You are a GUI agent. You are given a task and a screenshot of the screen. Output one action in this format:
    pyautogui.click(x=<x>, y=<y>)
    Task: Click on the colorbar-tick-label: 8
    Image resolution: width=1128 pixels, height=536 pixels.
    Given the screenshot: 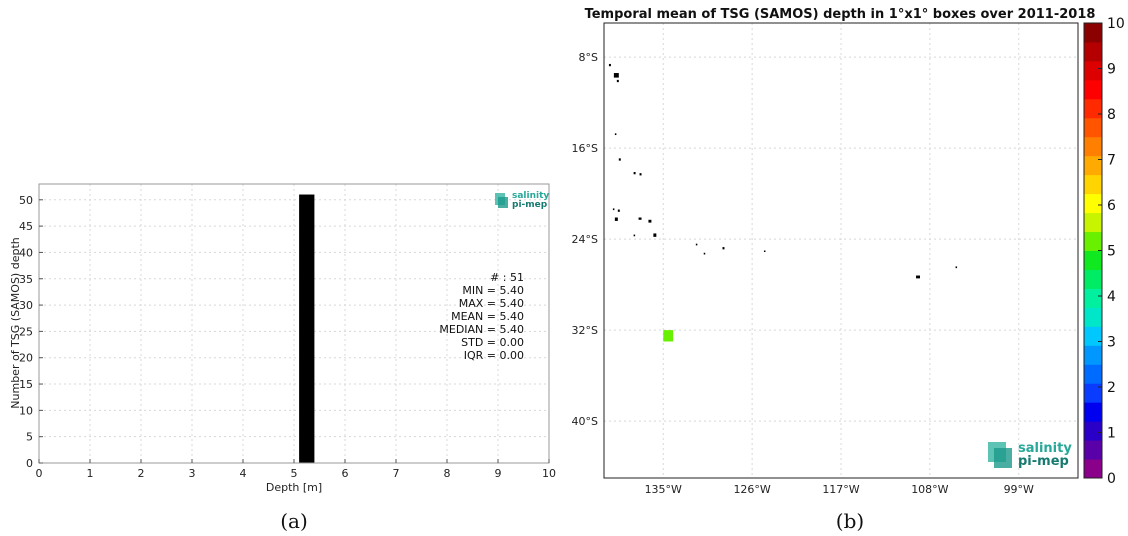 What is the action you would take?
    pyautogui.click(x=1111, y=115)
    